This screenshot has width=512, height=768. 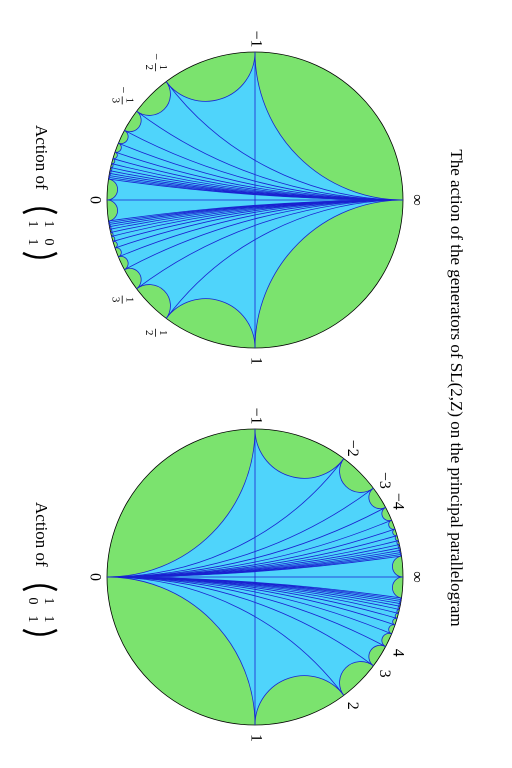 What do you see at coordinates (352, 448) in the screenshot?
I see `boundary-label: −2` at bounding box center [352, 448].